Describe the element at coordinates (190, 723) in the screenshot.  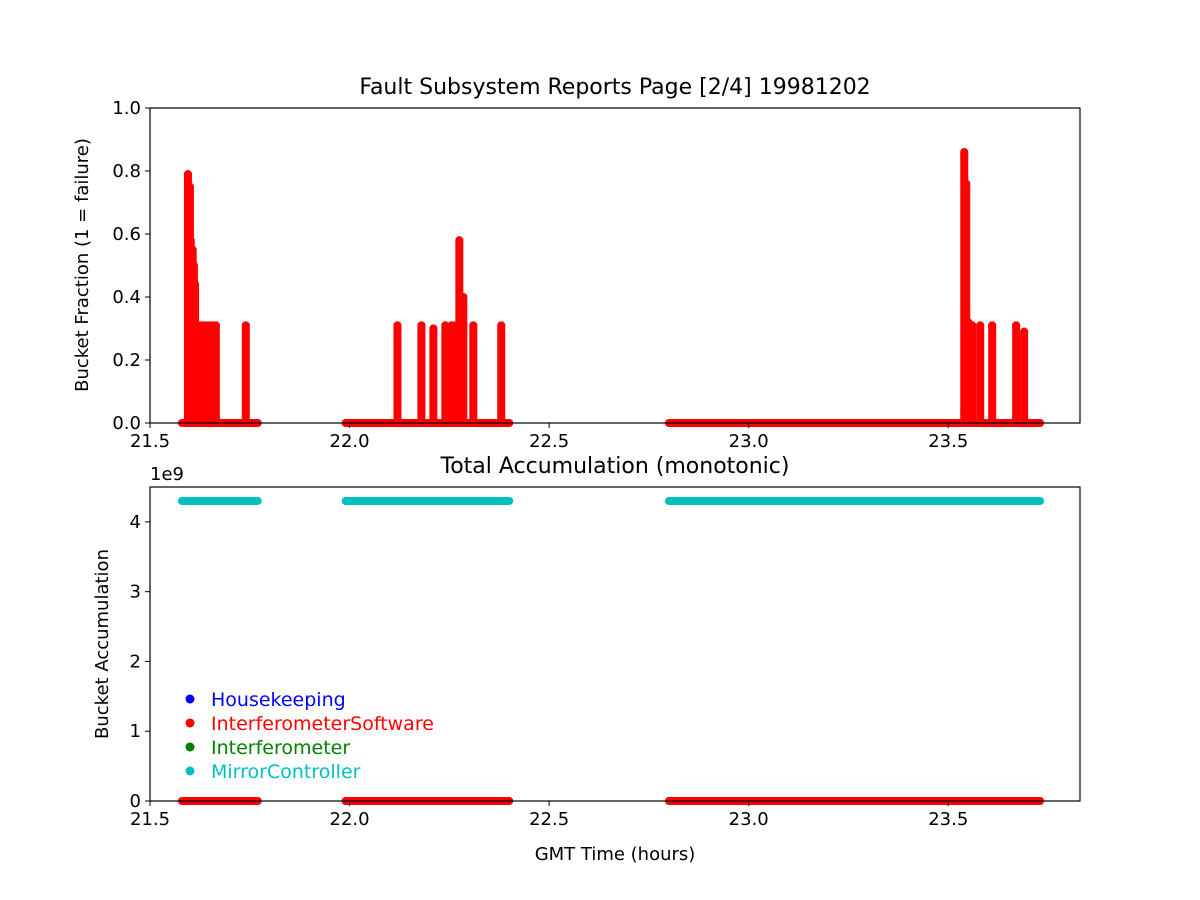
I see `legend-marker-interferometer-software` at that location.